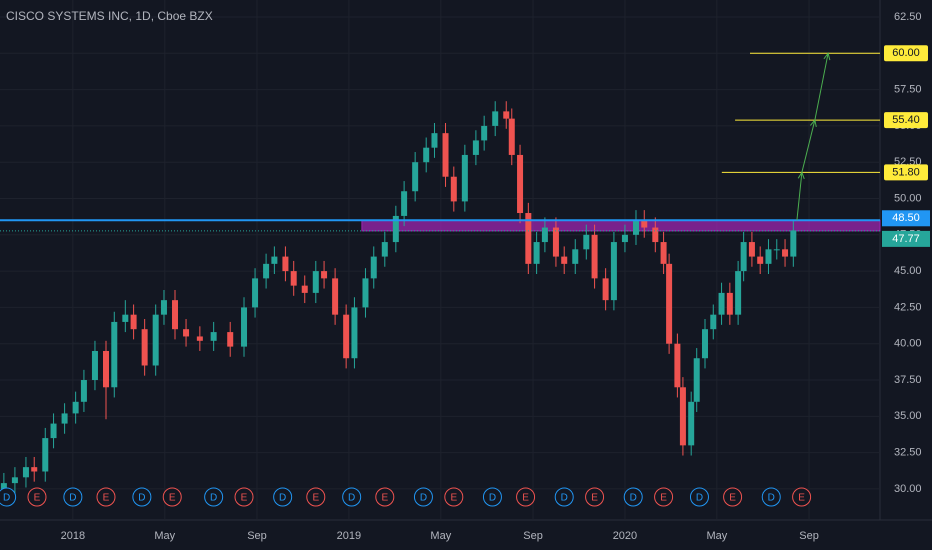 The height and width of the screenshot is (550, 932). I want to click on y-tick-label: 37.50, so click(908, 380).